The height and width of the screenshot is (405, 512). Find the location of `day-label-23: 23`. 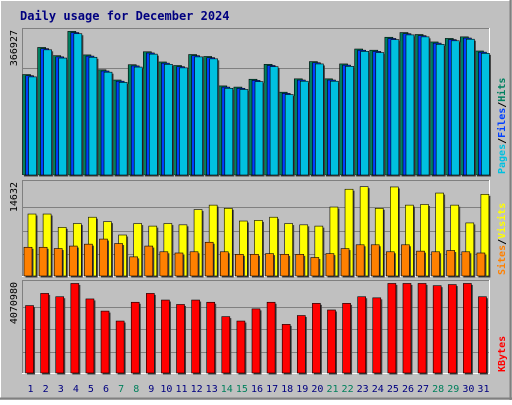

day-label-23: 23 is located at coordinates (363, 389).